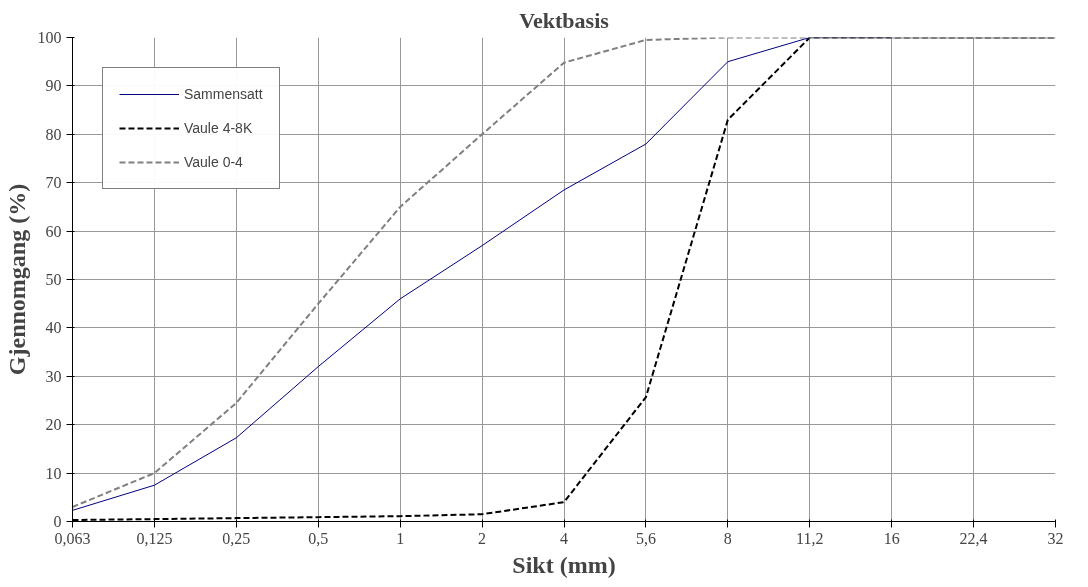  What do you see at coordinates (53, 425) in the screenshot?
I see `y-tick-label: 20` at bounding box center [53, 425].